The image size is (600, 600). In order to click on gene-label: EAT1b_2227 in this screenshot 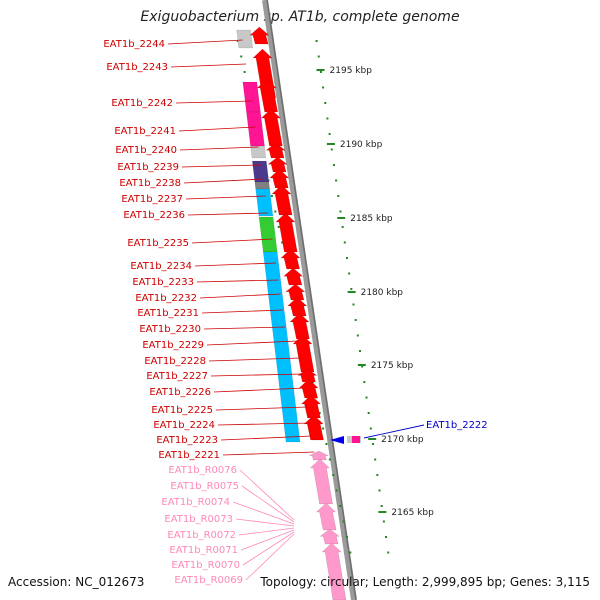, I will do `click(177, 376)`.